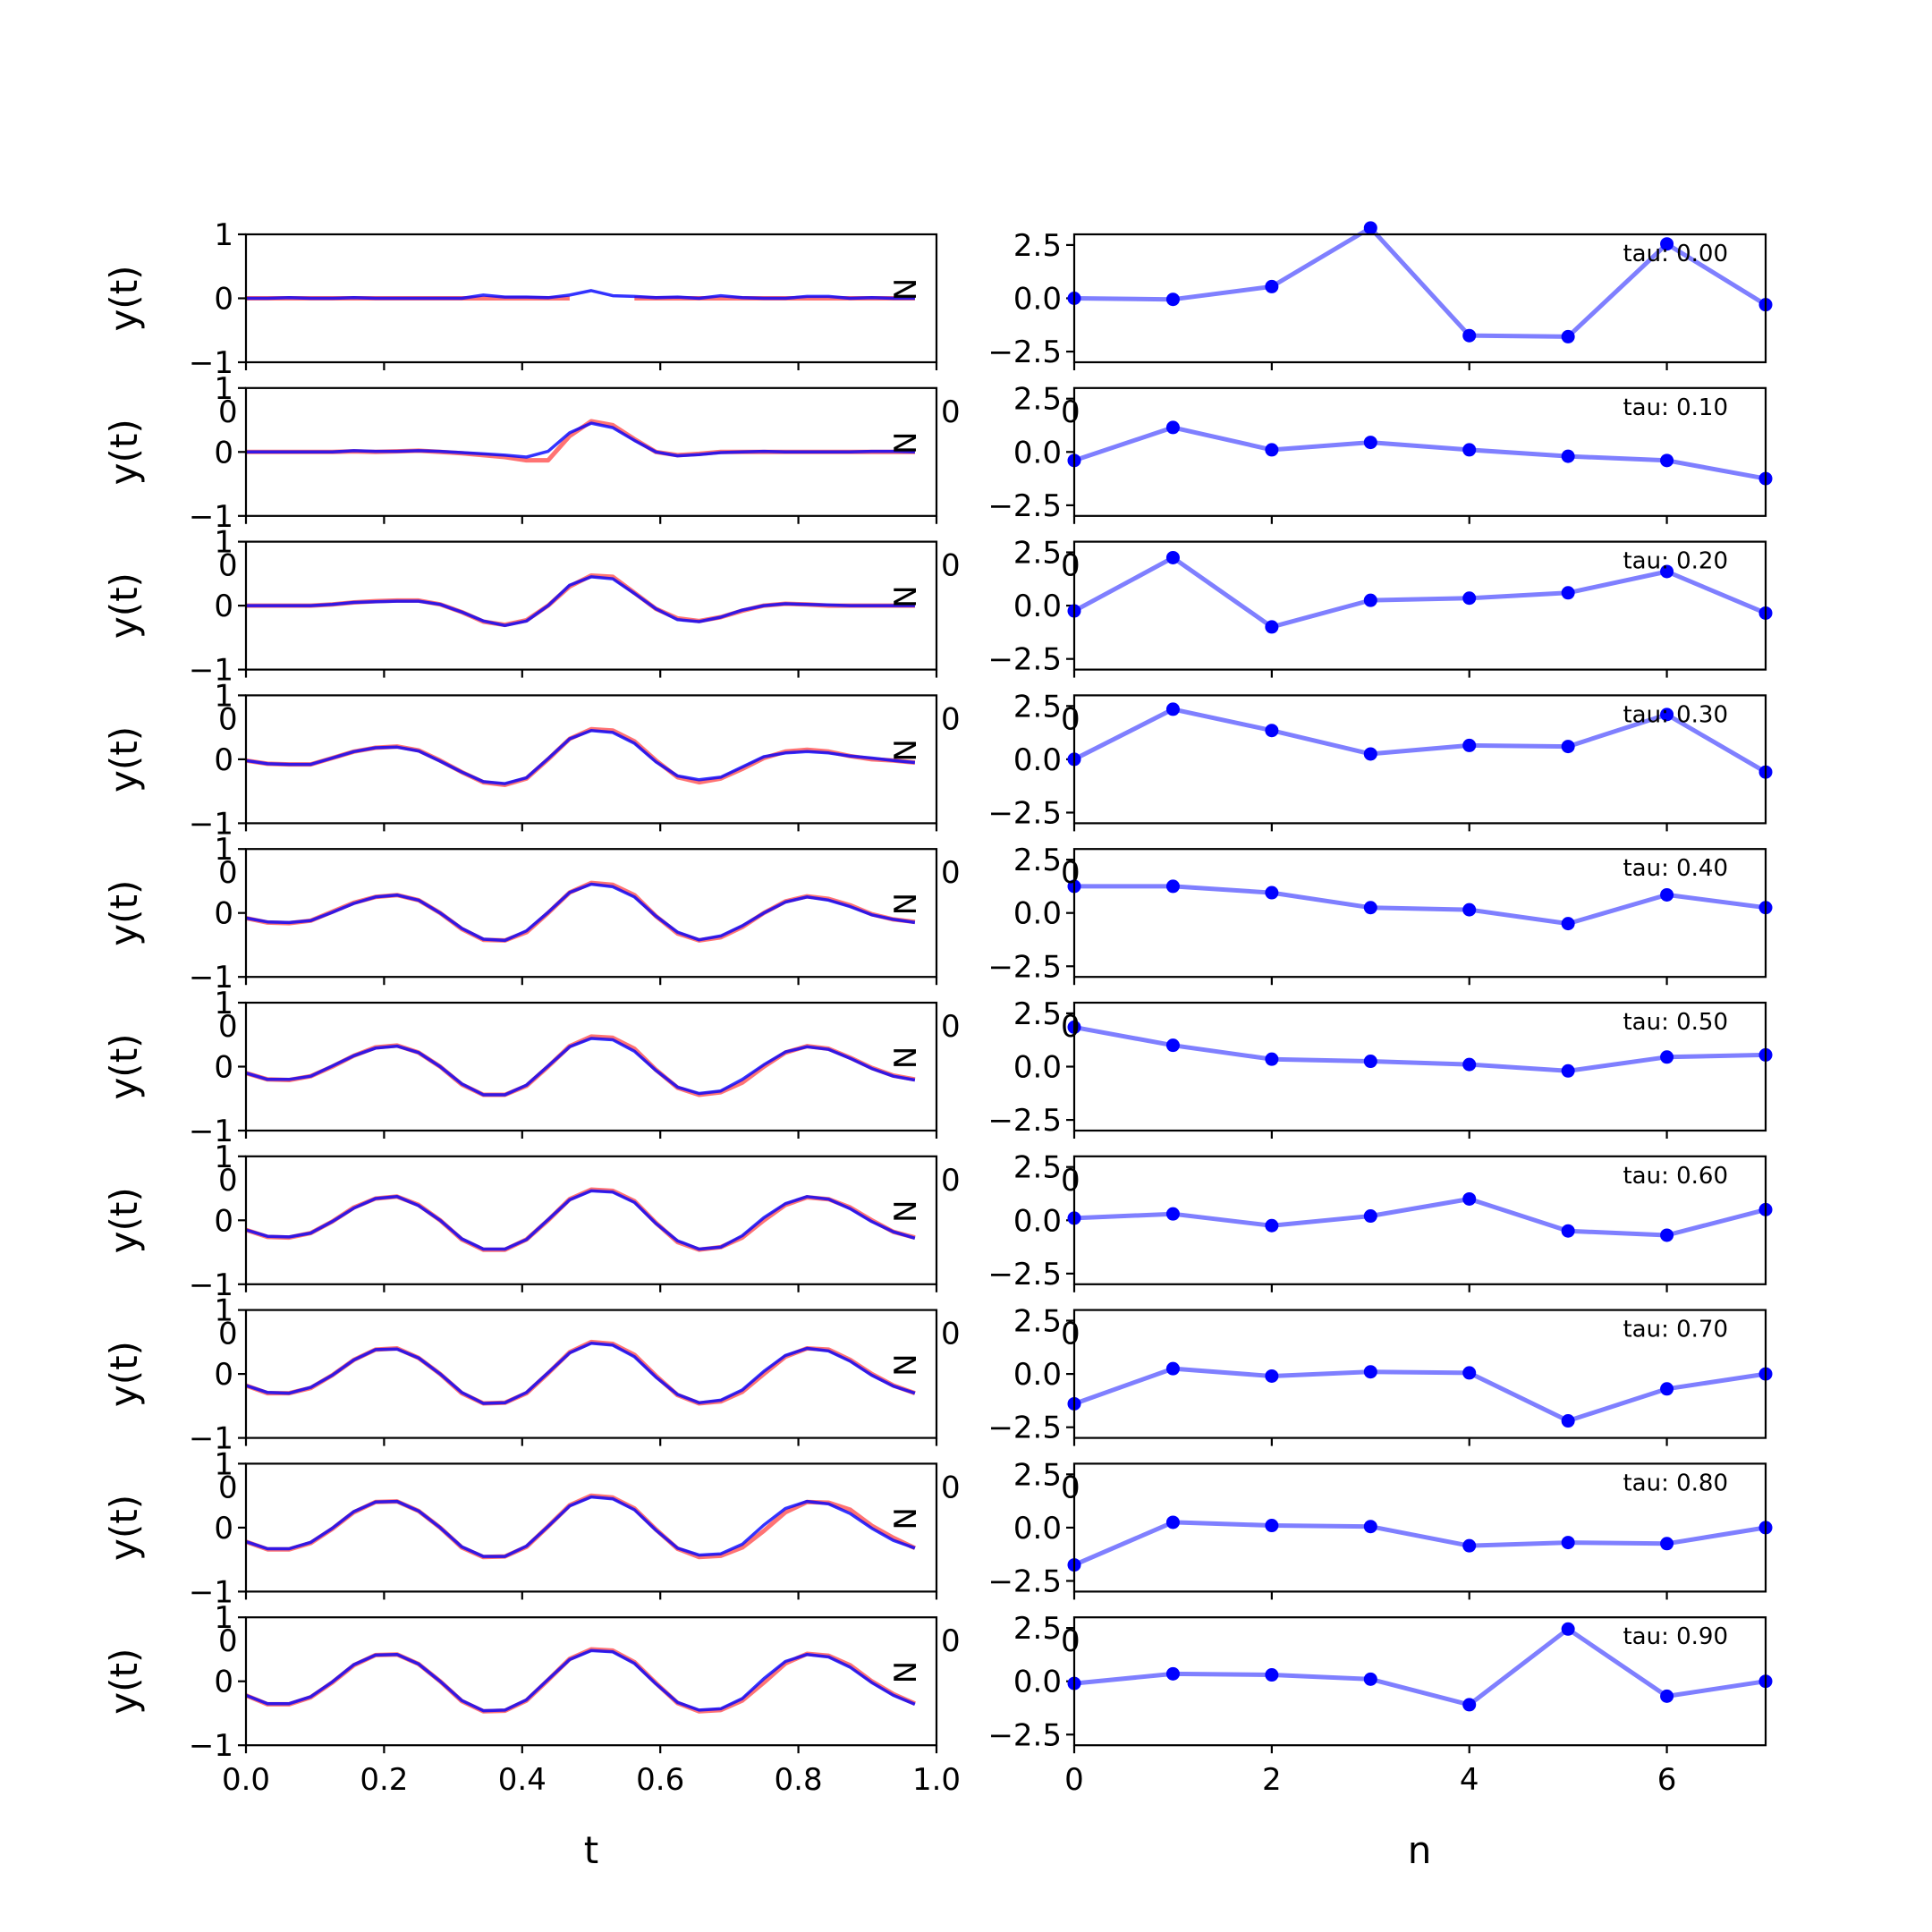 The image size is (1932, 1932). What do you see at coordinates (660, 1780) in the screenshot?
I see `x-tick-label: 0.6` at bounding box center [660, 1780].